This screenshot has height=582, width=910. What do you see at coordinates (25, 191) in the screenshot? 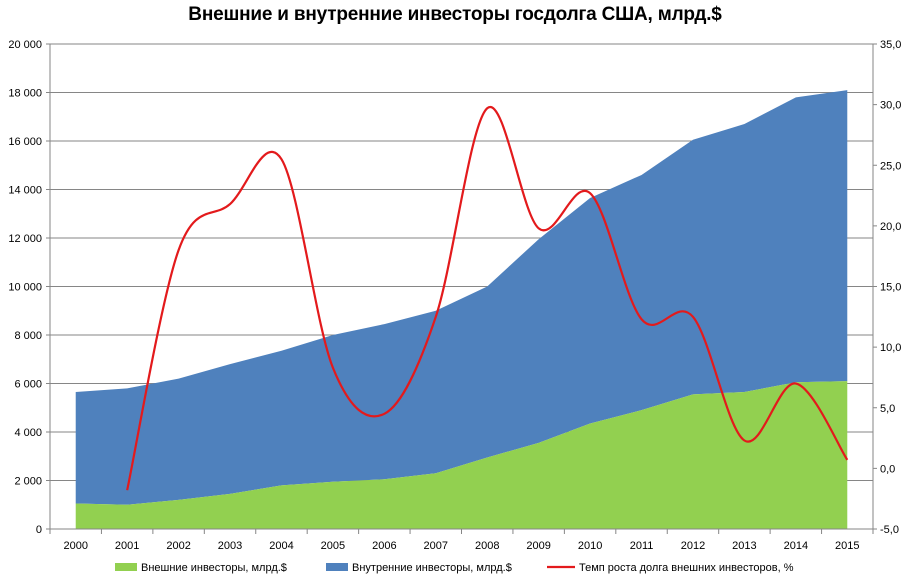
I see `y-left-tick-label: 14 000` at bounding box center [25, 191].